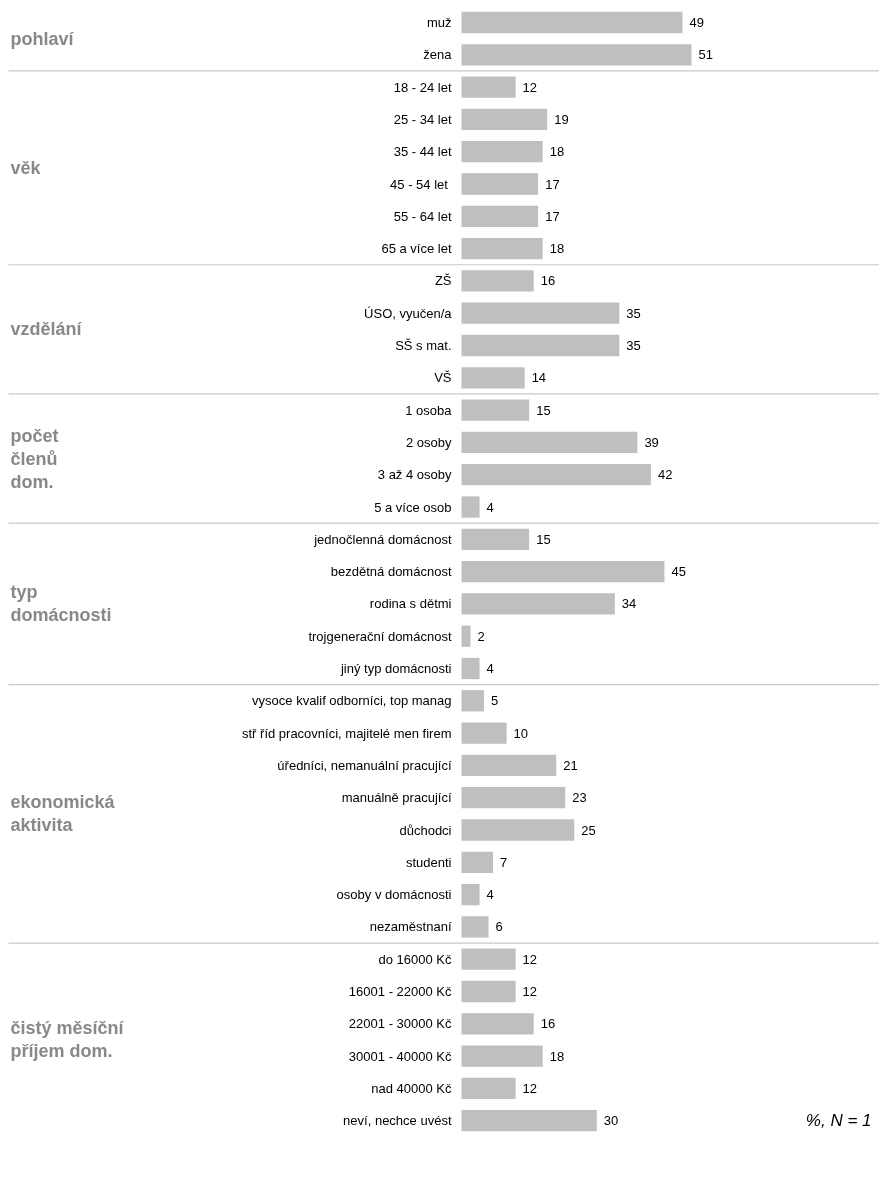  What do you see at coordinates (443, 378) in the screenshot?
I see `y-tick-label: VŠ` at bounding box center [443, 378].